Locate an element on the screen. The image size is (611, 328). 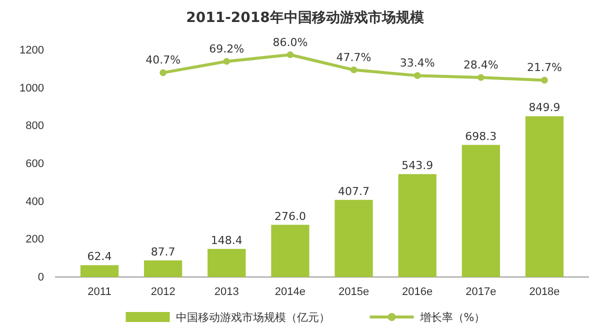
legend-label: 增长率（%） is located at coordinates (452, 317).